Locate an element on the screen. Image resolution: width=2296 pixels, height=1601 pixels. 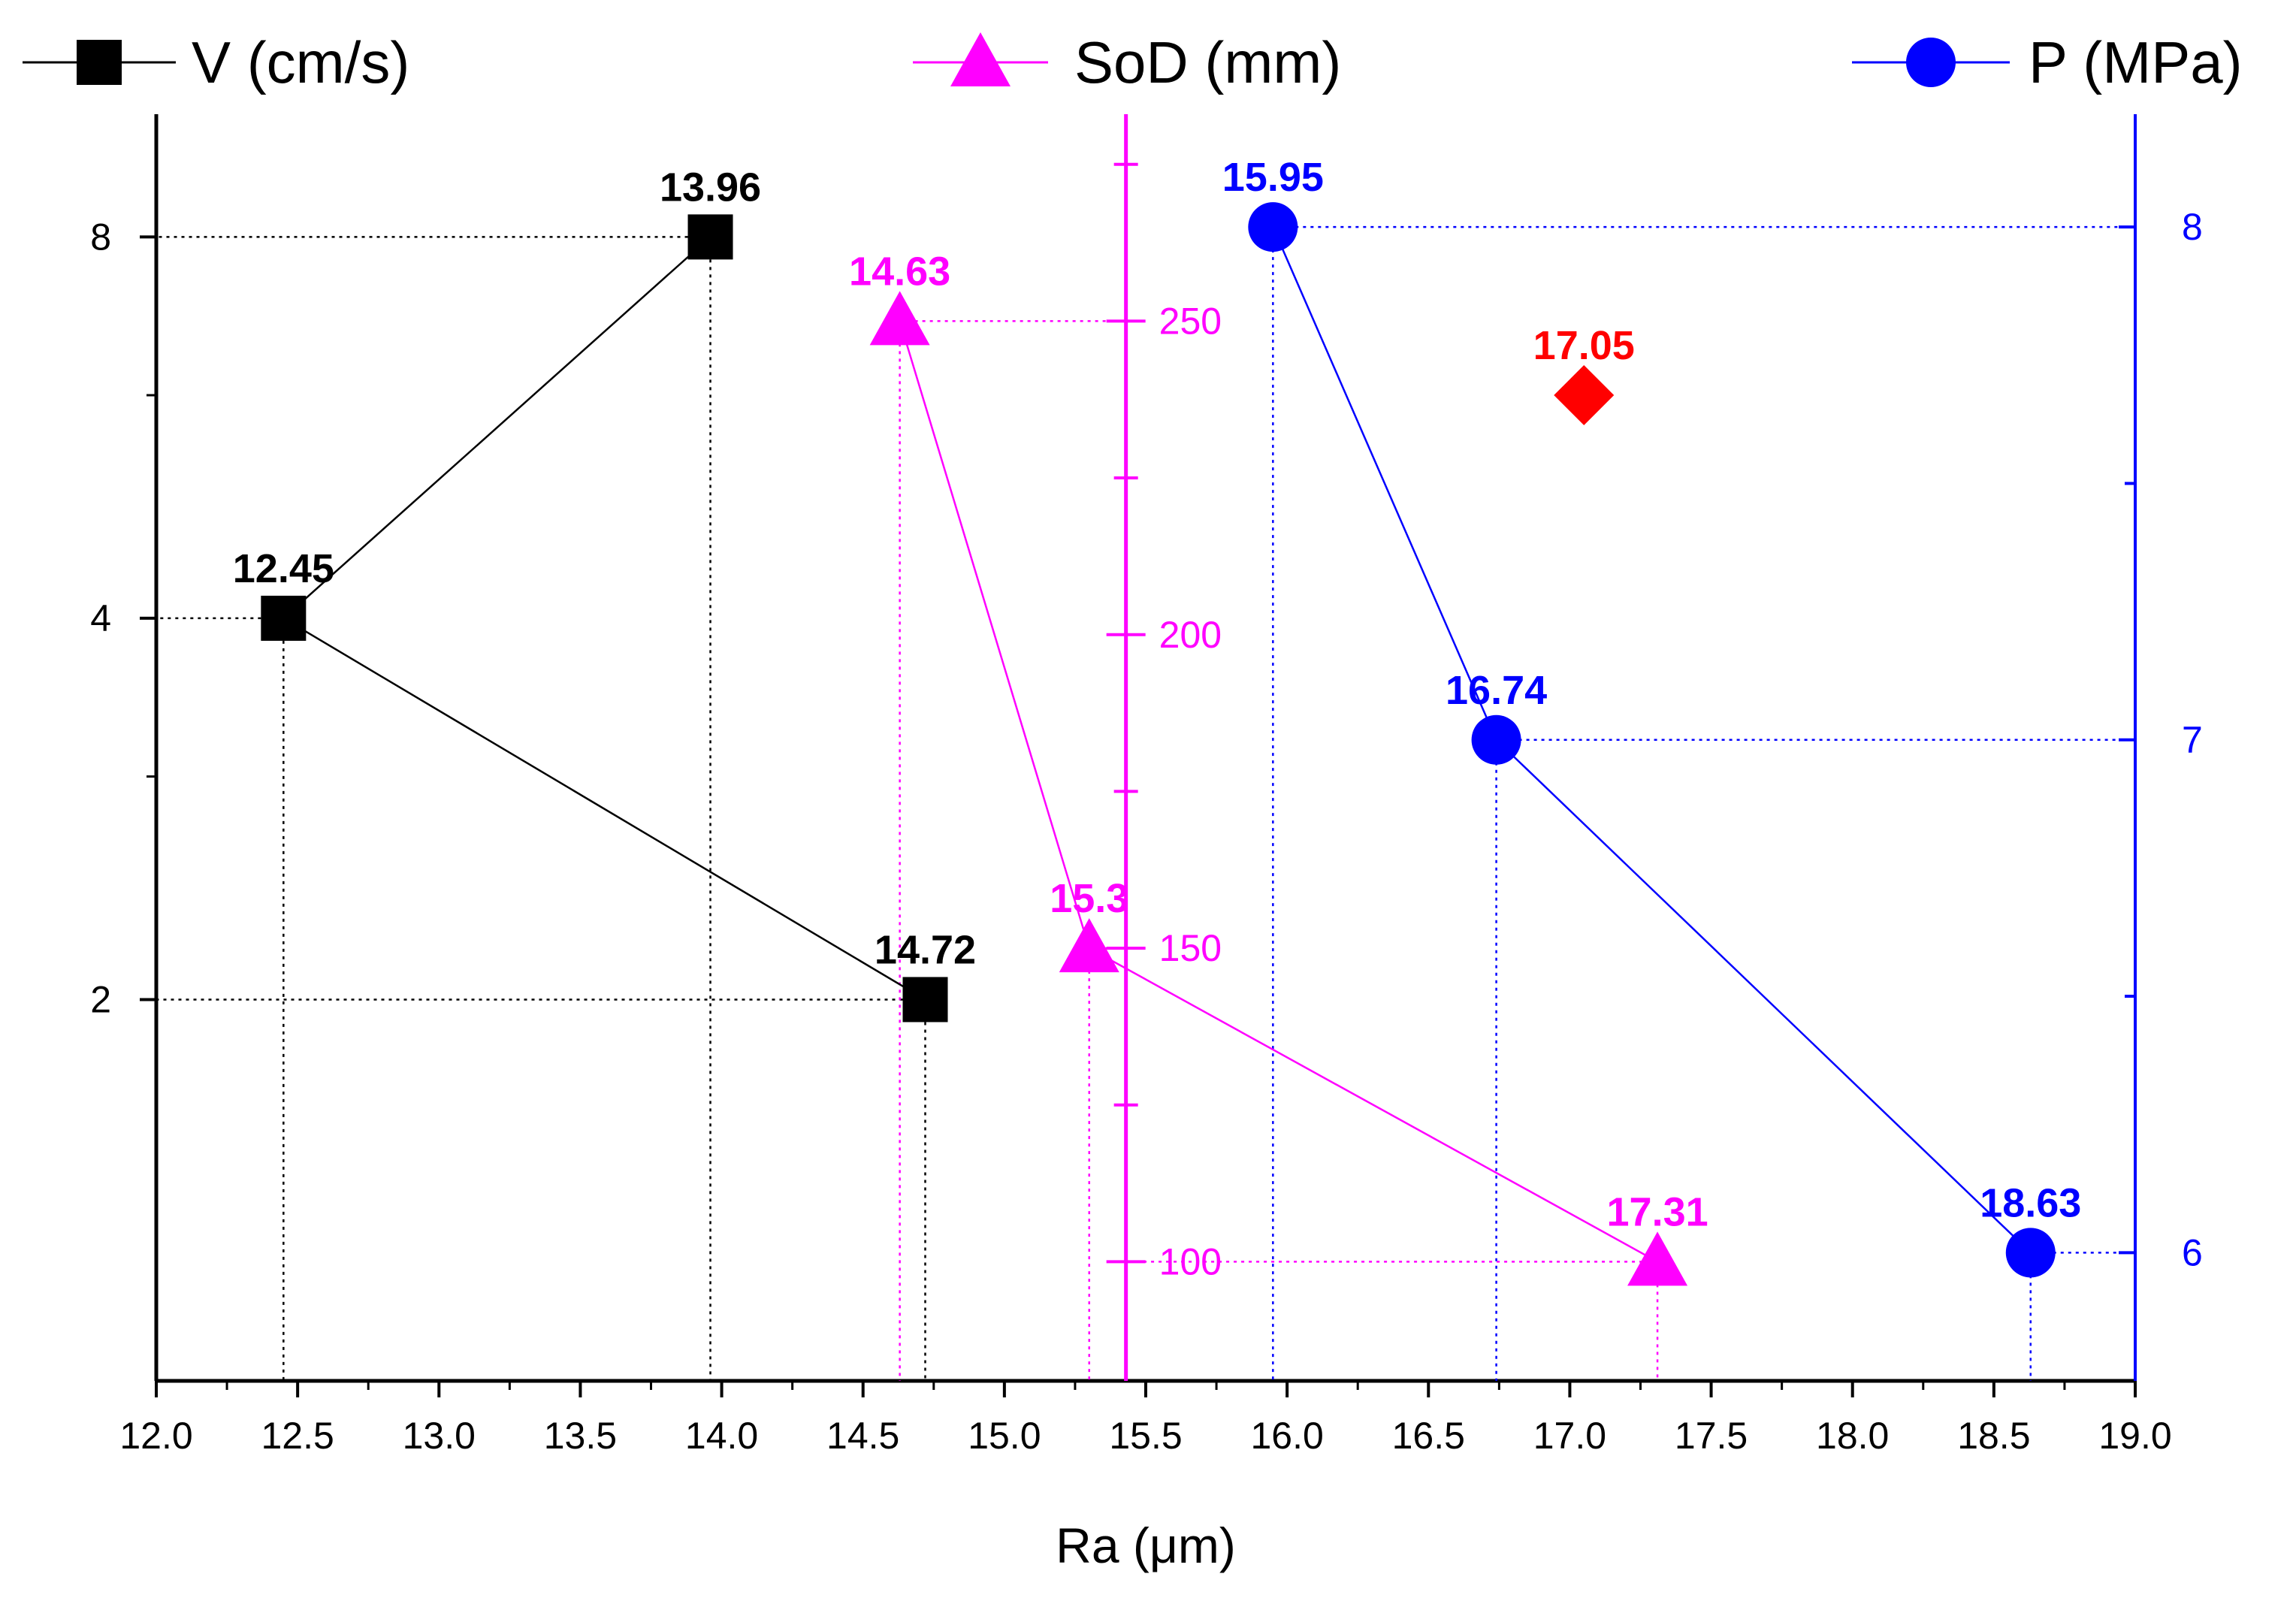
middle-tick-label: 100 is located at coordinates (1190, 1261).